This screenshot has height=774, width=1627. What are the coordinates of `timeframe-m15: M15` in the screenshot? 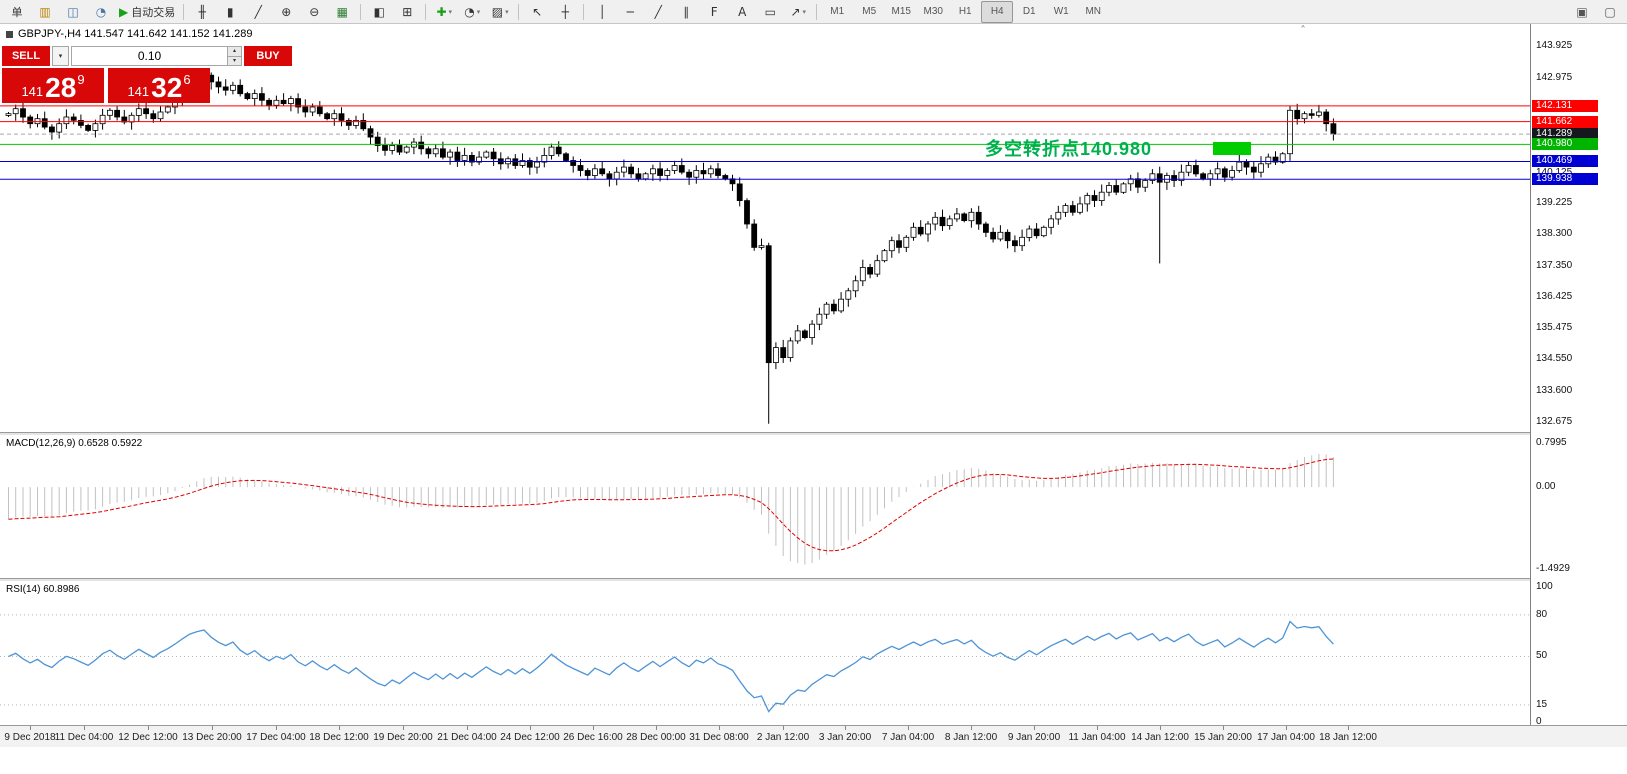 It's located at (901, 11).